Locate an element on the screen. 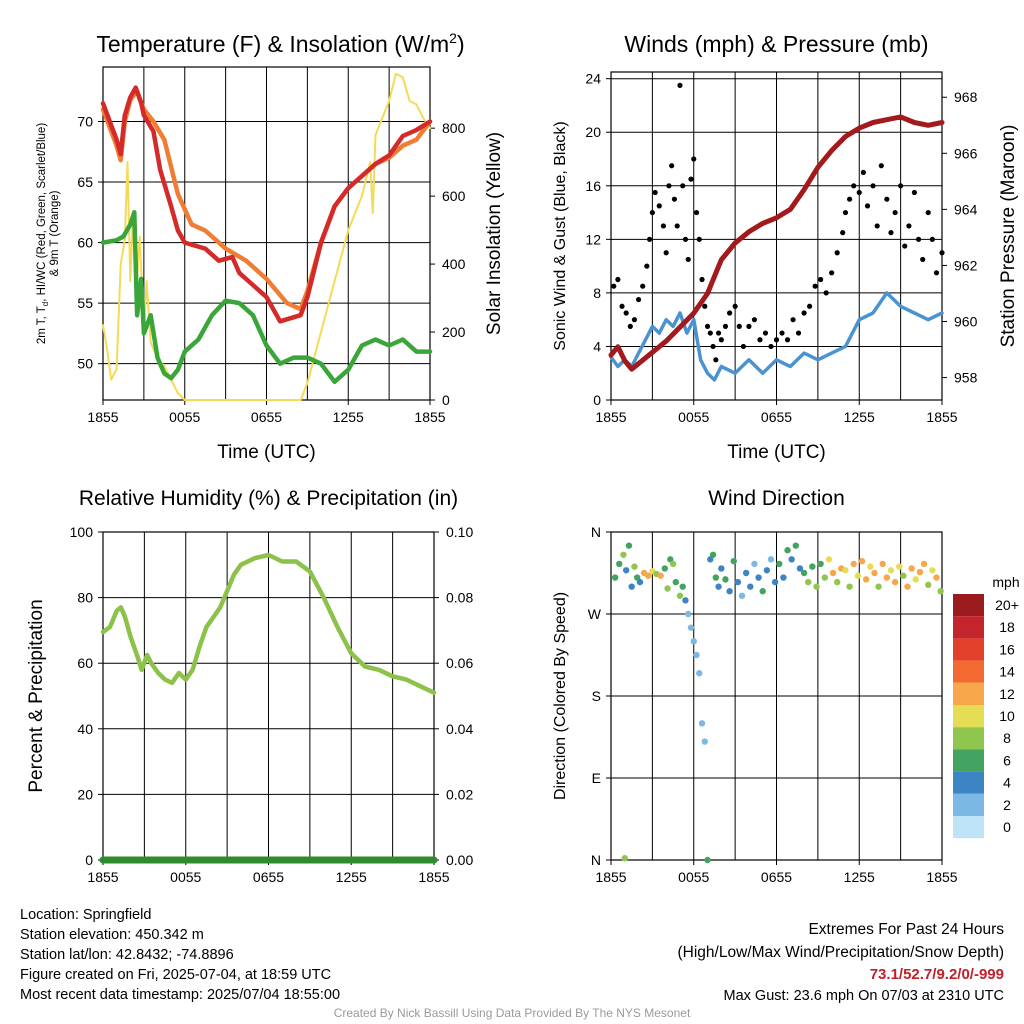 This screenshot has height=1024, width=1024. wind-xtick-label: 1855 is located at coordinates (941, 417).